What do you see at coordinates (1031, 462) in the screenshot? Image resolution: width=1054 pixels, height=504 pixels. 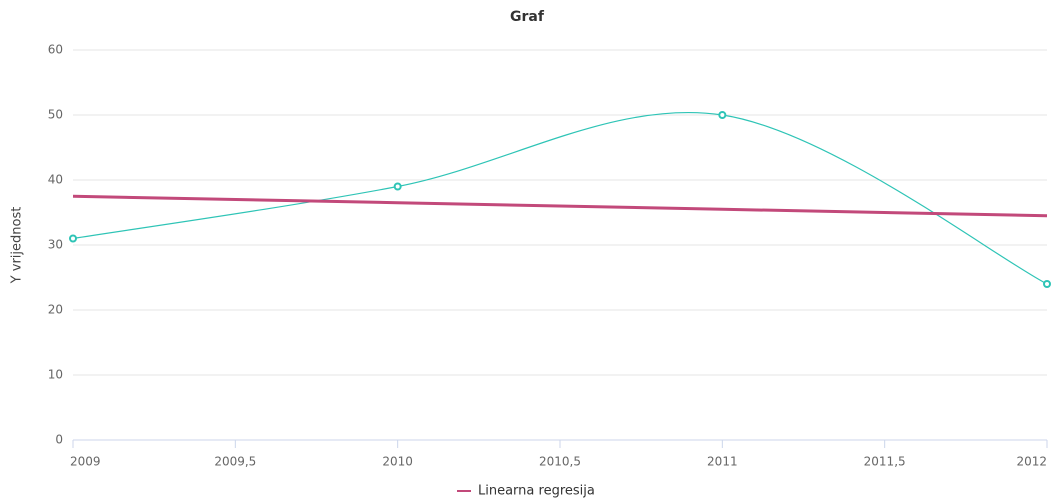 I see `x-tick-label: 2012` at bounding box center [1031, 462].